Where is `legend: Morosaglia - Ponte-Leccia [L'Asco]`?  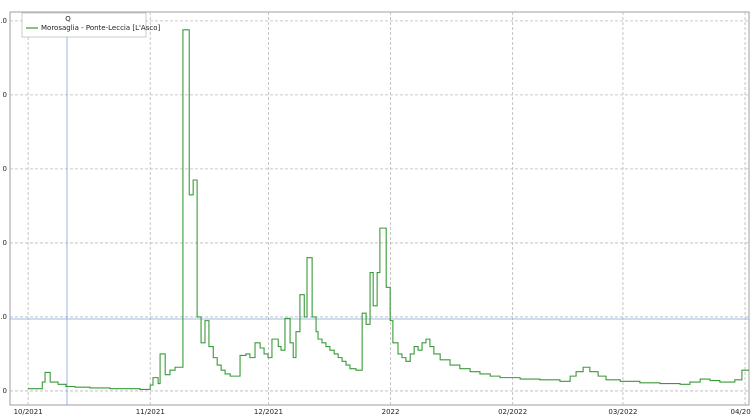
legend: Morosaglia - Ponte-Leccia [L'Asco] is located at coordinates (93, 28).